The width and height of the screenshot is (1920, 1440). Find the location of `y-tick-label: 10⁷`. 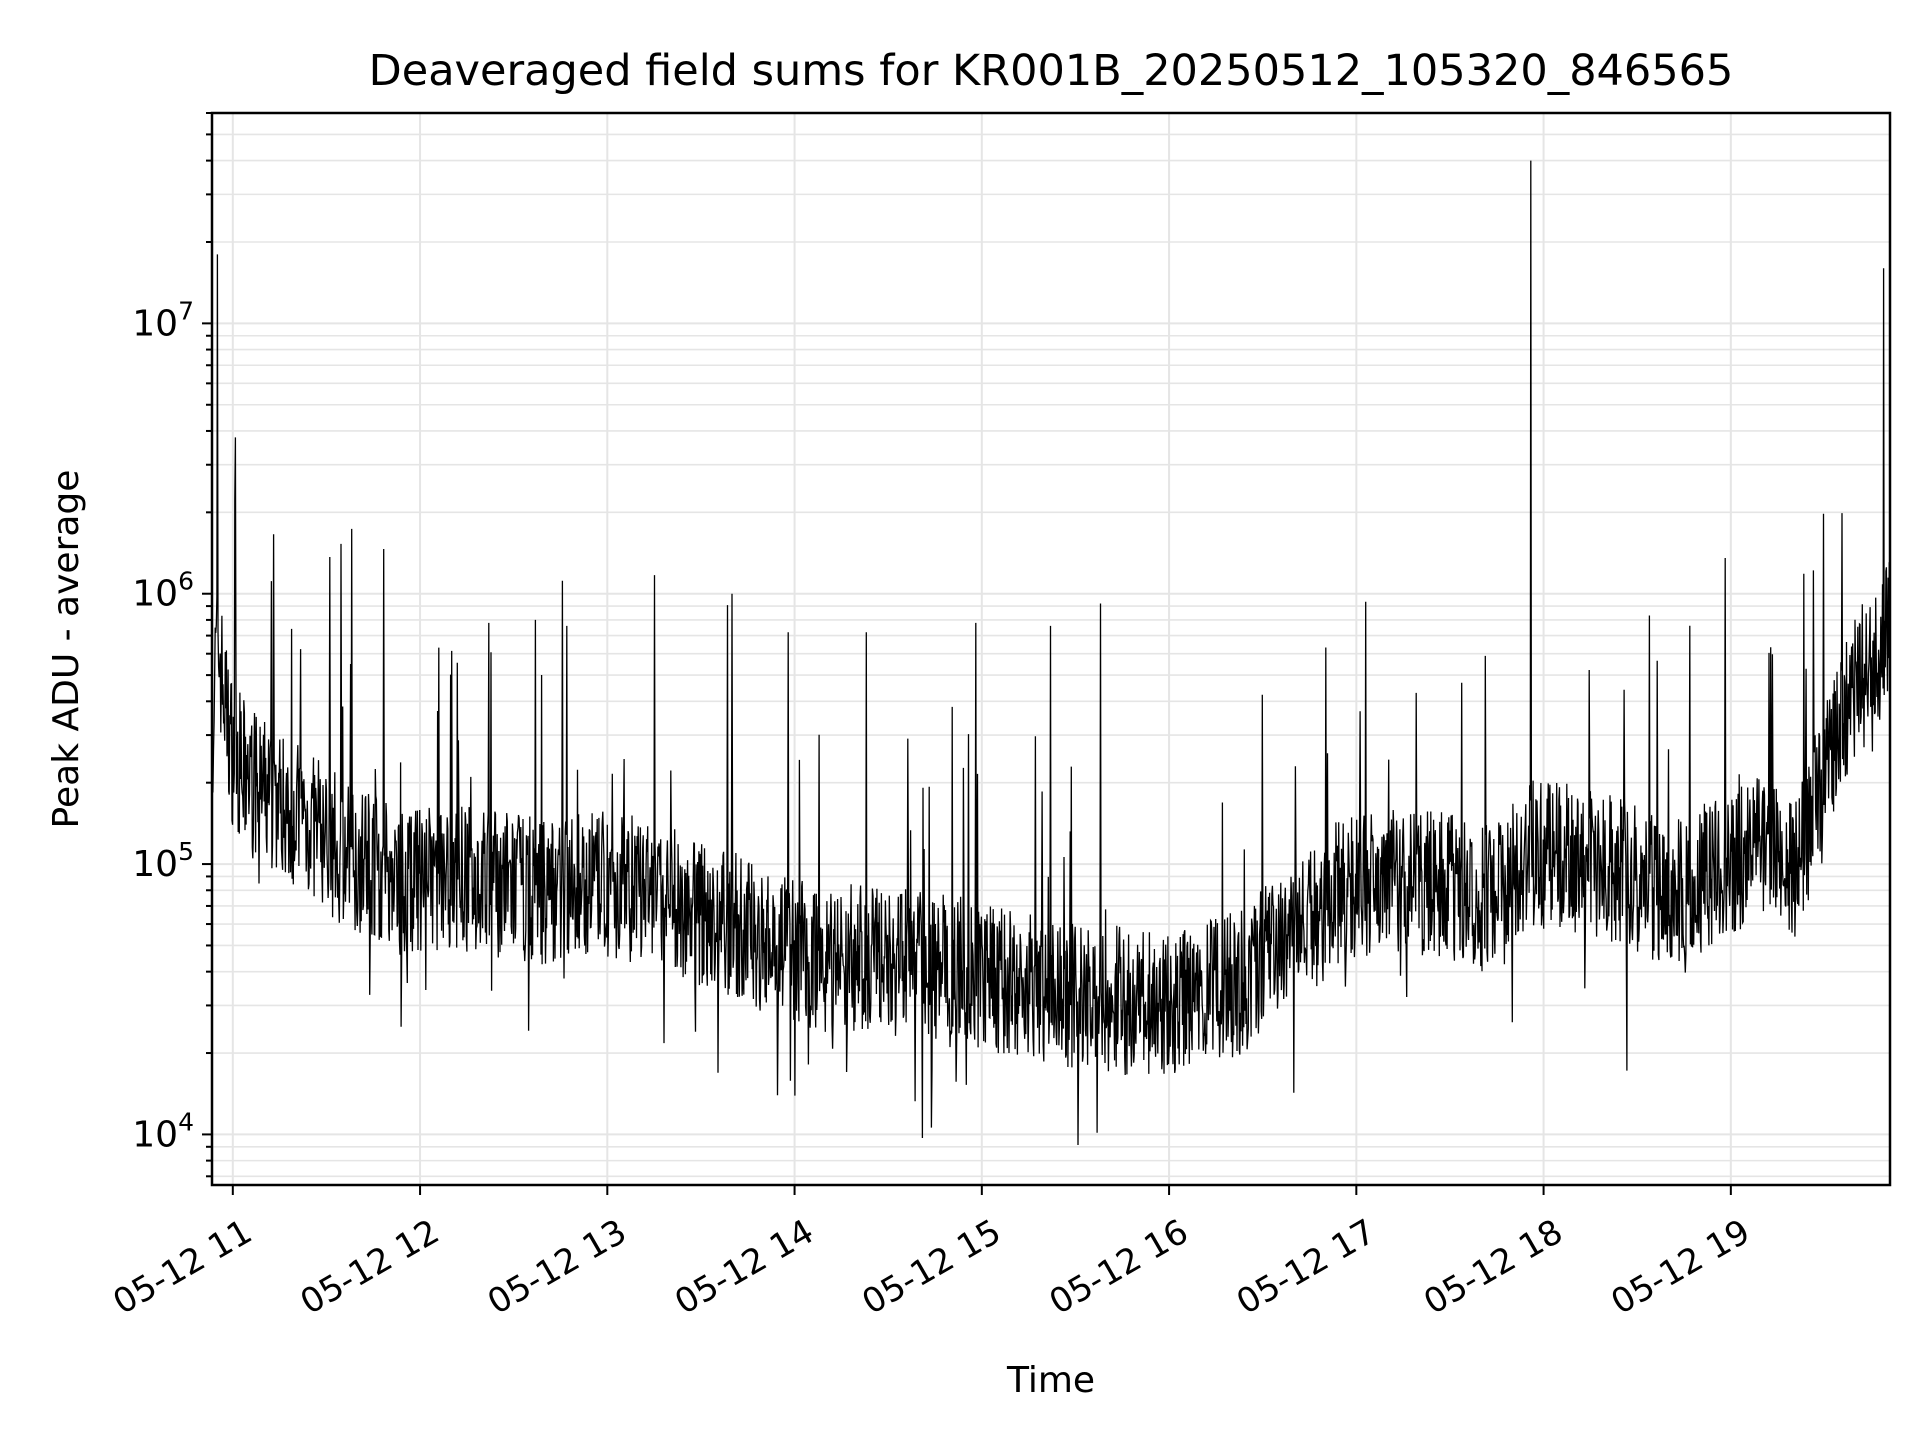

y-tick-label: 10⁷ is located at coordinates (163, 320).